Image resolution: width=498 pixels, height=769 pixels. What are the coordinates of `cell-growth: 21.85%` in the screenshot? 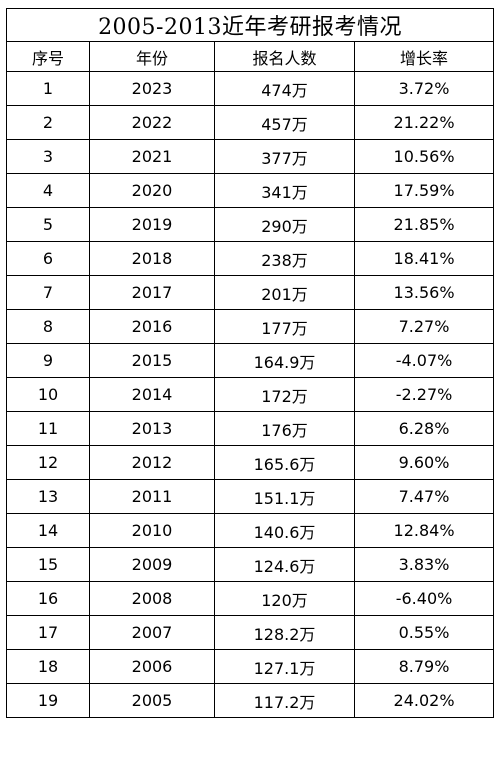 It's located at (424, 224).